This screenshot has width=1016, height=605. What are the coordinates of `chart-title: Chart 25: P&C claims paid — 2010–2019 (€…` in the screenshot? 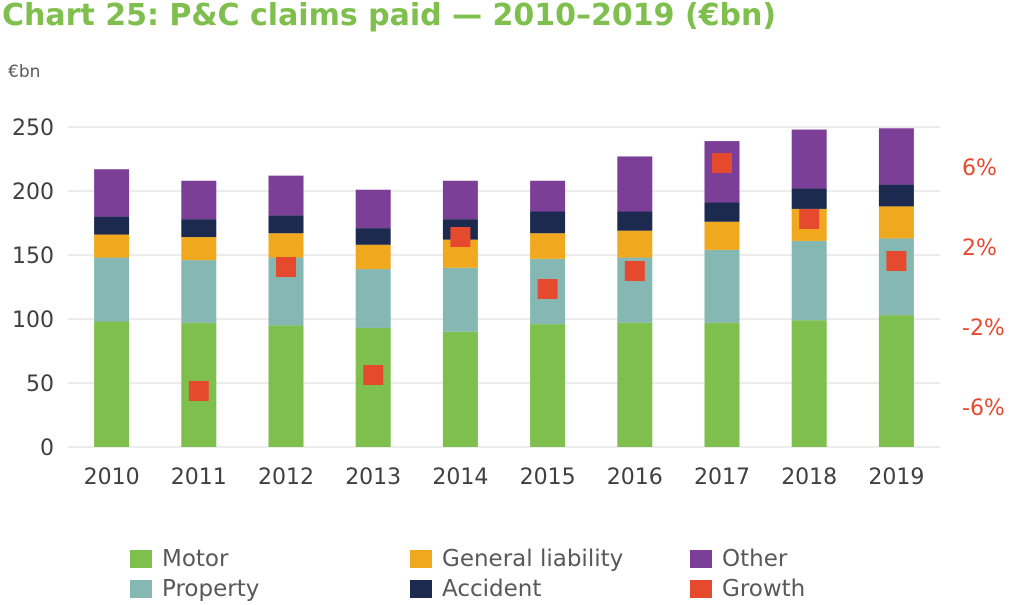 It's located at (389, 16).